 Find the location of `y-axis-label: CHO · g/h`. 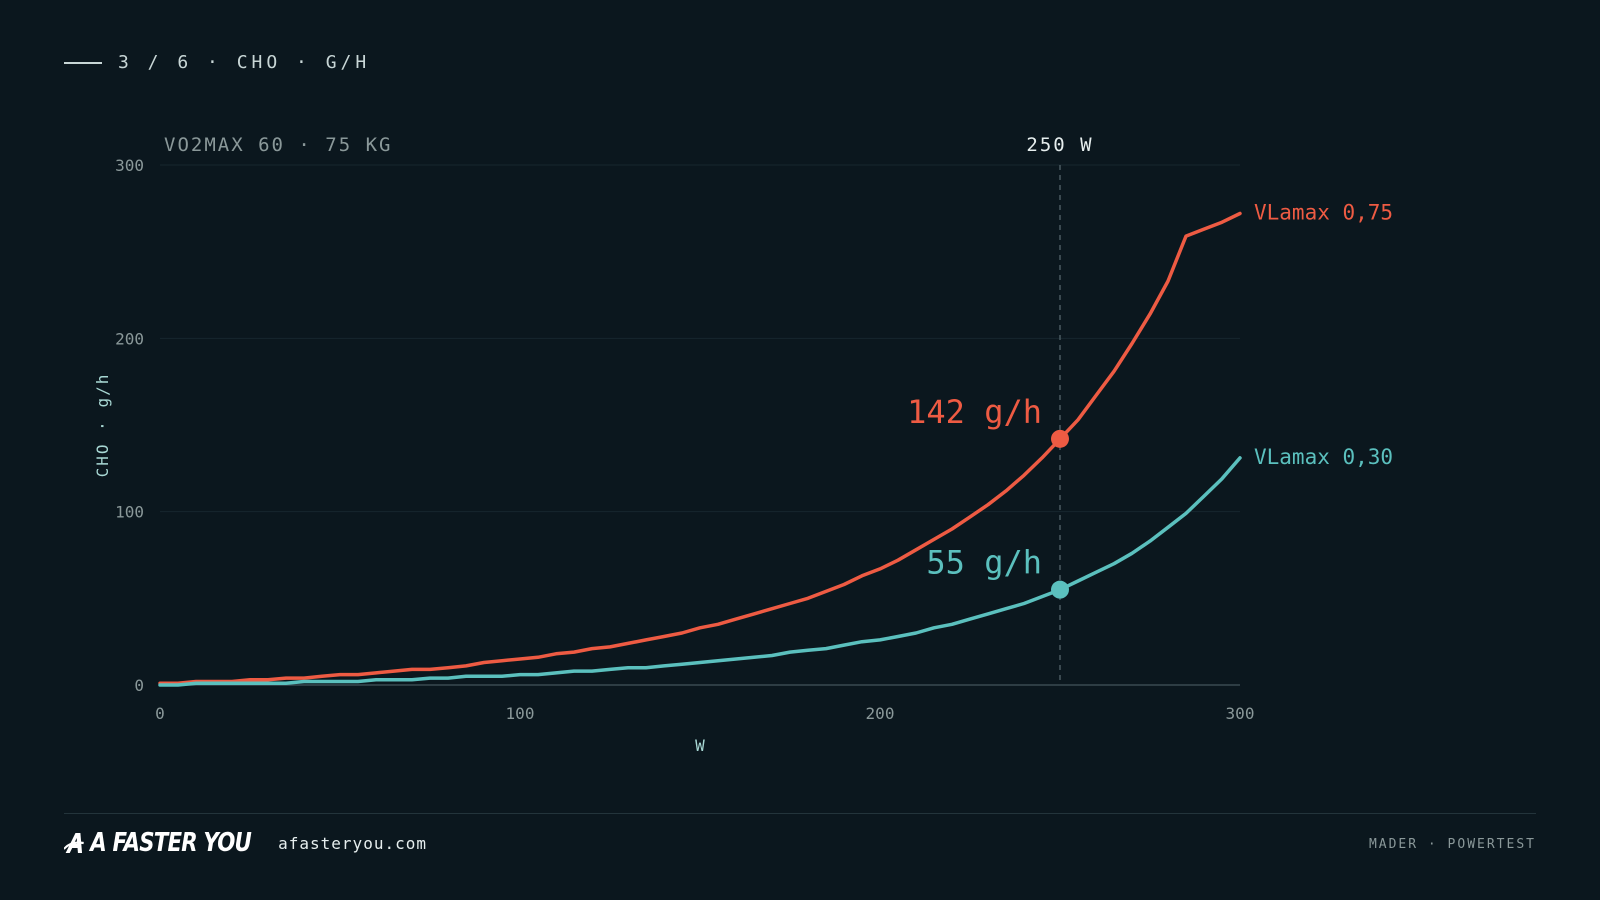

y-axis-label: CHO · g/h is located at coordinates (102, 425).